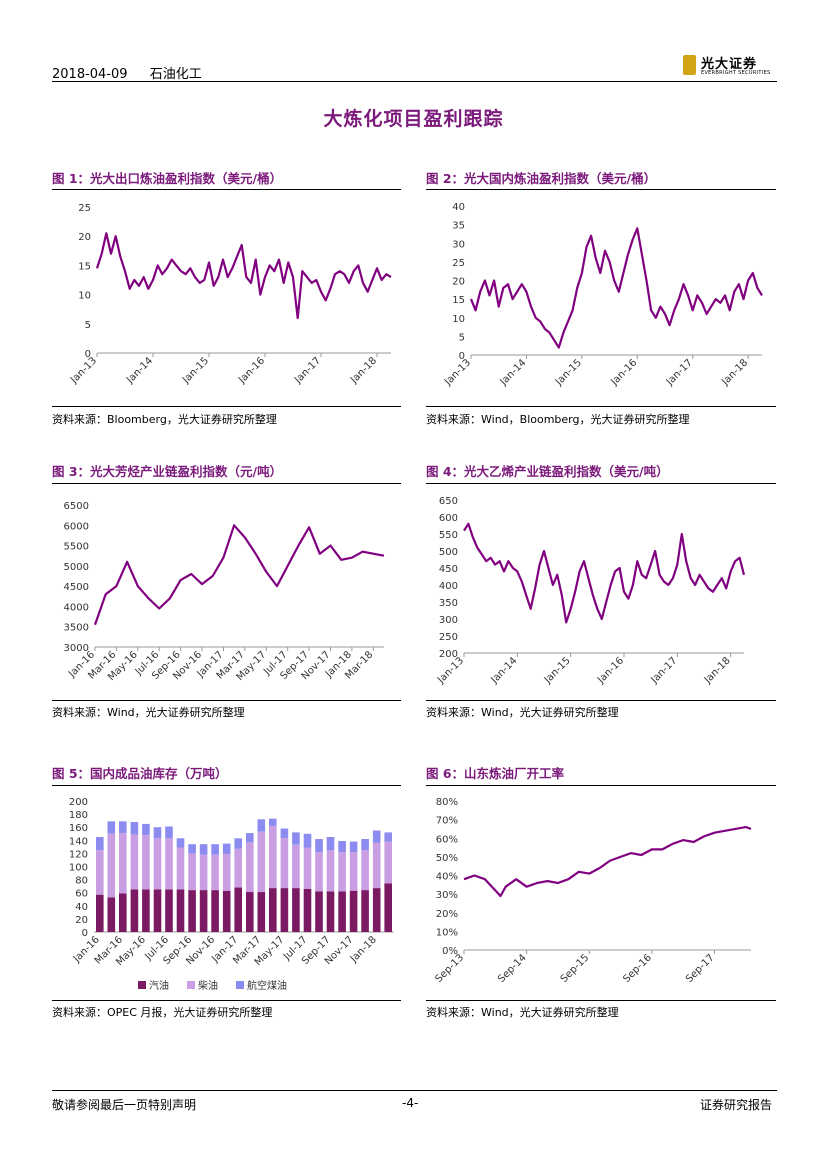 The width and height of the screenshot is (827, 1169). I want to click on chart2-y-tick-label: 10, so click(458, 319).